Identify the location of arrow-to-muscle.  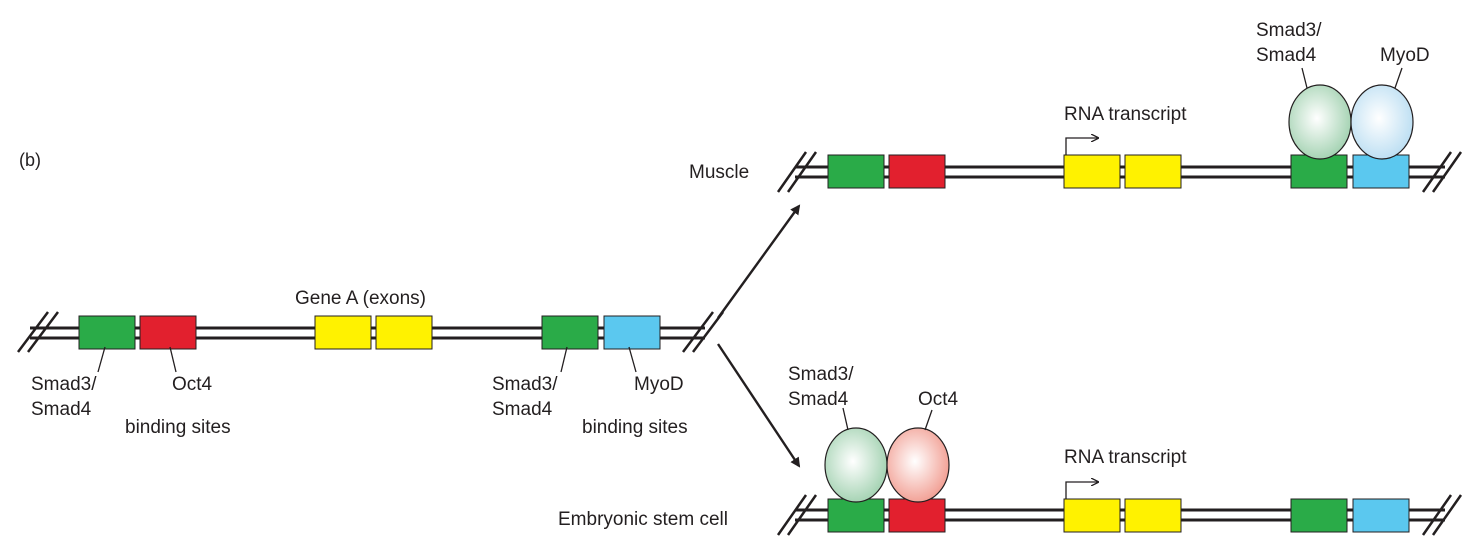
(759, 261).